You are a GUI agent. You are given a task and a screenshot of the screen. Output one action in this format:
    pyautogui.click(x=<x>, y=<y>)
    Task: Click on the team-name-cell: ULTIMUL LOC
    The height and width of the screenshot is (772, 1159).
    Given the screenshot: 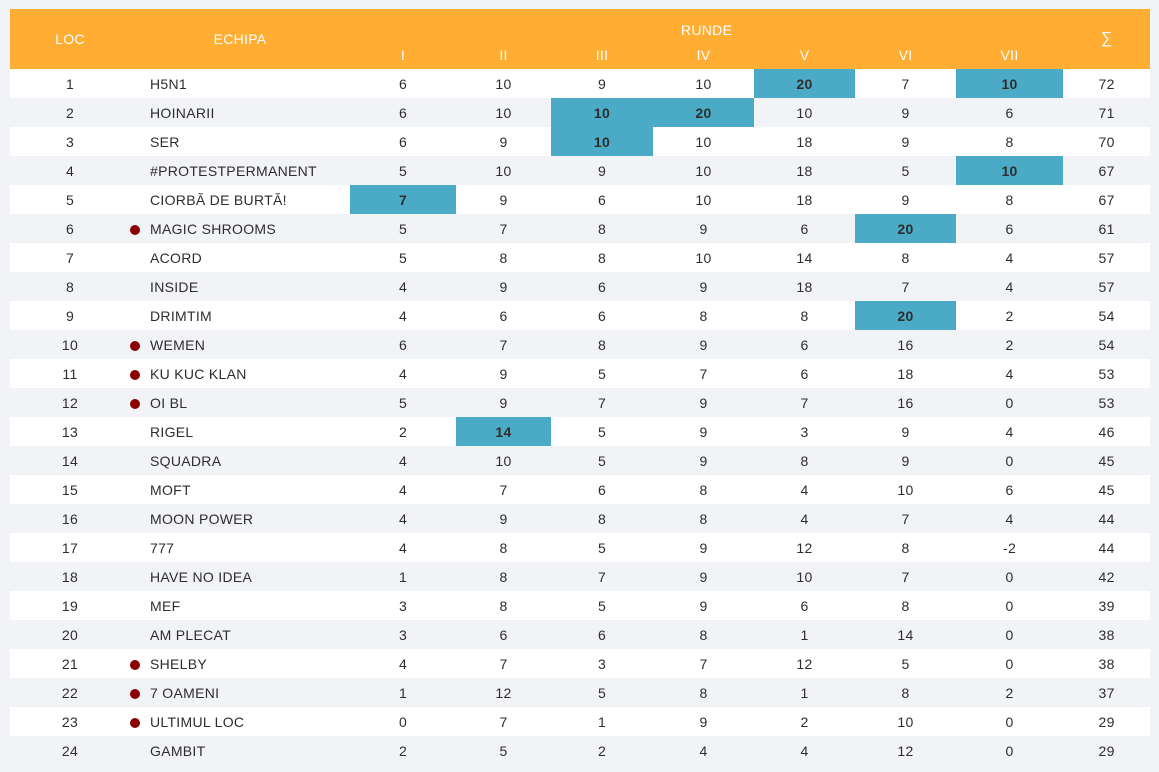 What is the action you would take?
    pyautogui.click(x=250, y=721)
    